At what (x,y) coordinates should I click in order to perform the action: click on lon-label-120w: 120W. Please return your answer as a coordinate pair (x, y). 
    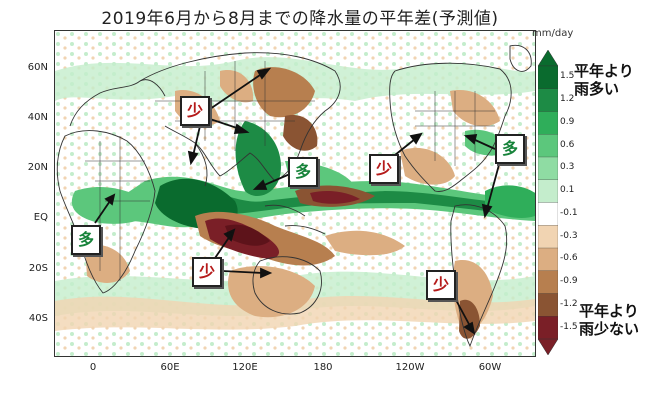
    Looking at the image, I should click on (410, 367).